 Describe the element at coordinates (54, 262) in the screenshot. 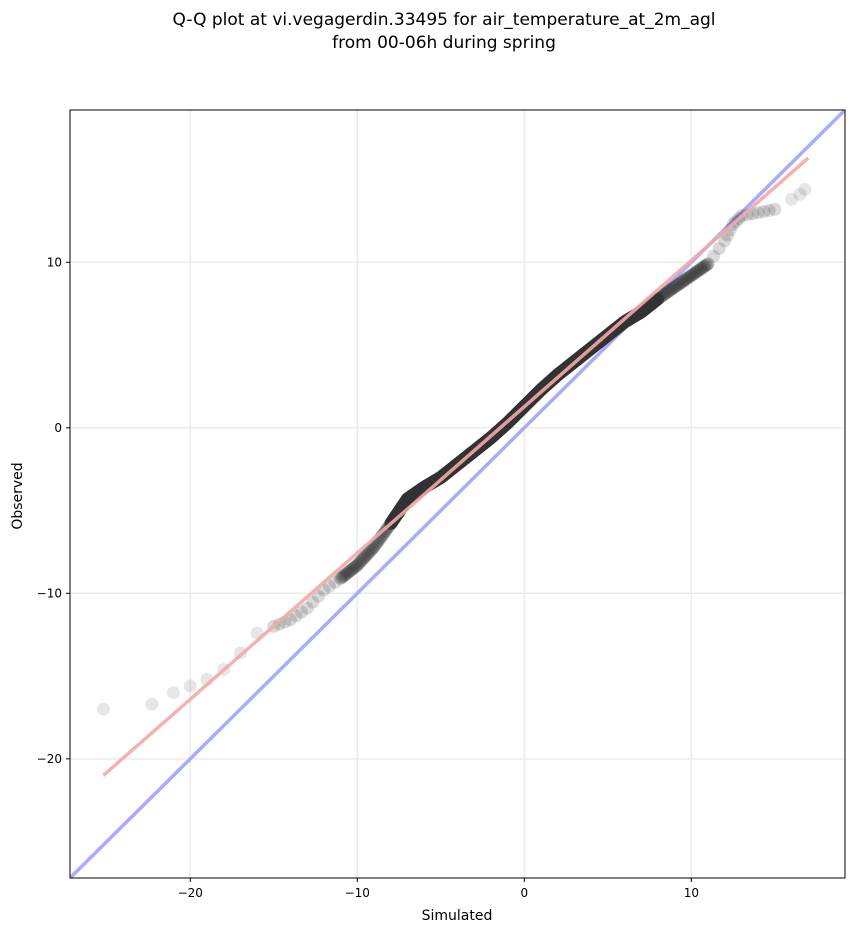

I see `y-tick-label: 10` at that location.